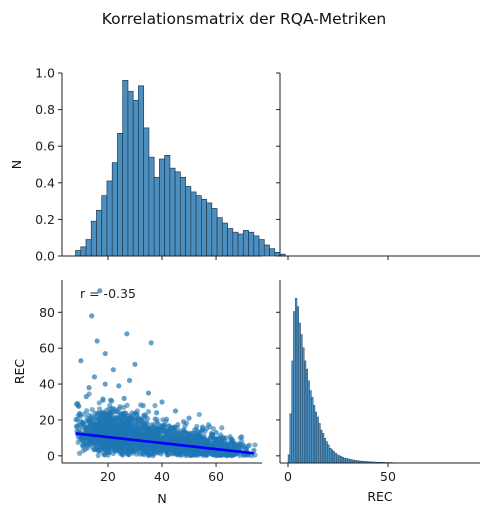  Describe the element at coordinates (19, 372) in the screenshot. I see `y-axis-label: REC` at that location.